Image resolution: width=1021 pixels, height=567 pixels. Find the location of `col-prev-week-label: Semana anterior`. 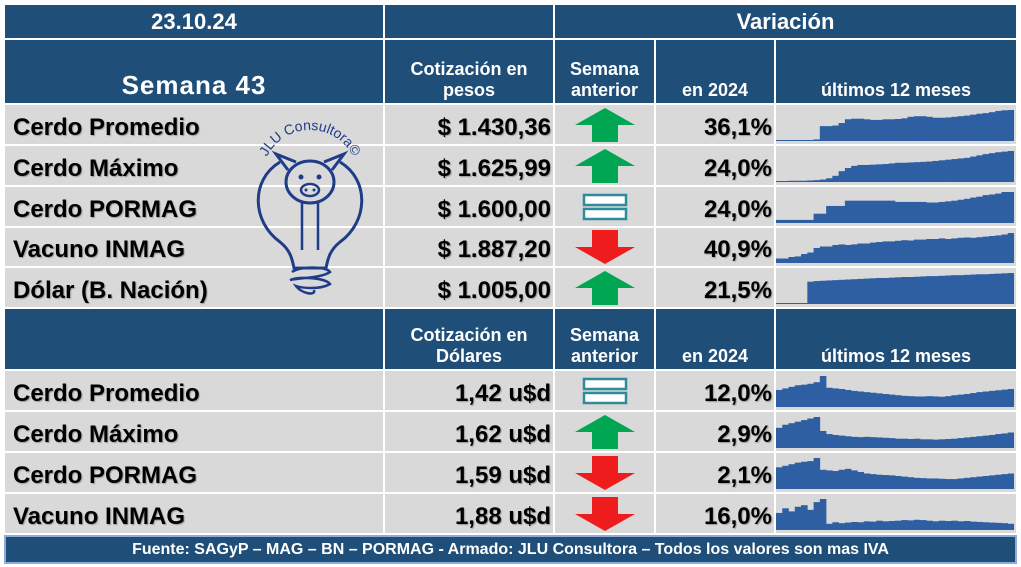

col-prev-week-label: Semana anterior is located at coordinates (604, 79).